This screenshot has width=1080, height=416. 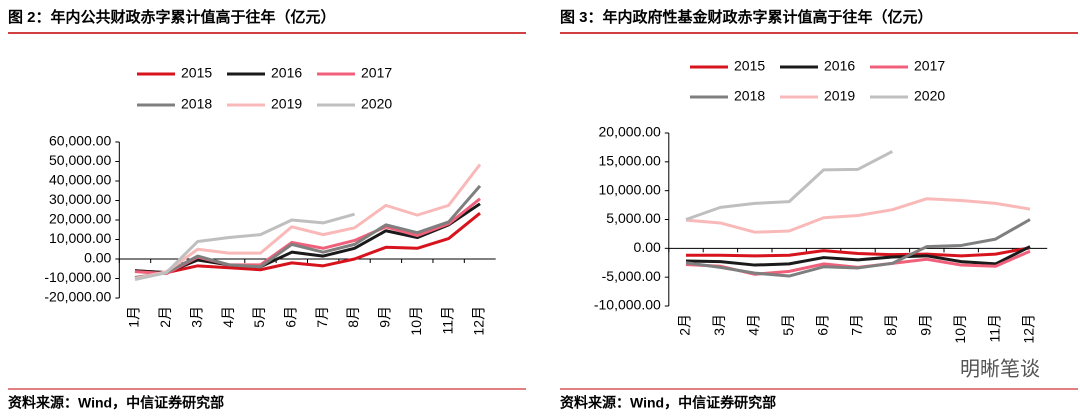 What do you see at coordinates (80, 160) in the screenshot?
I see `y-tick-label: 50,000.00` at bounding box center [80, 160].